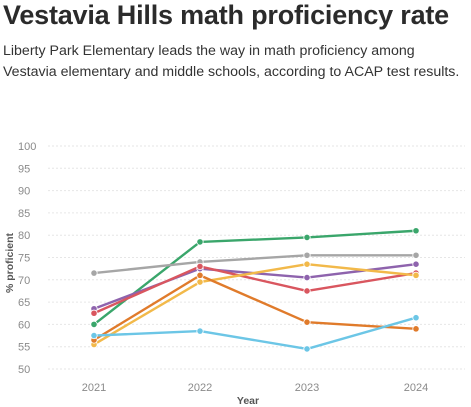 The height and width of the screenshot is (407, 471). What do you see at coordinates (226, 15) in the screenshot?
I see `chart-title: Vestavia Hills math proficiency rate` at bounding box center [226, 15].